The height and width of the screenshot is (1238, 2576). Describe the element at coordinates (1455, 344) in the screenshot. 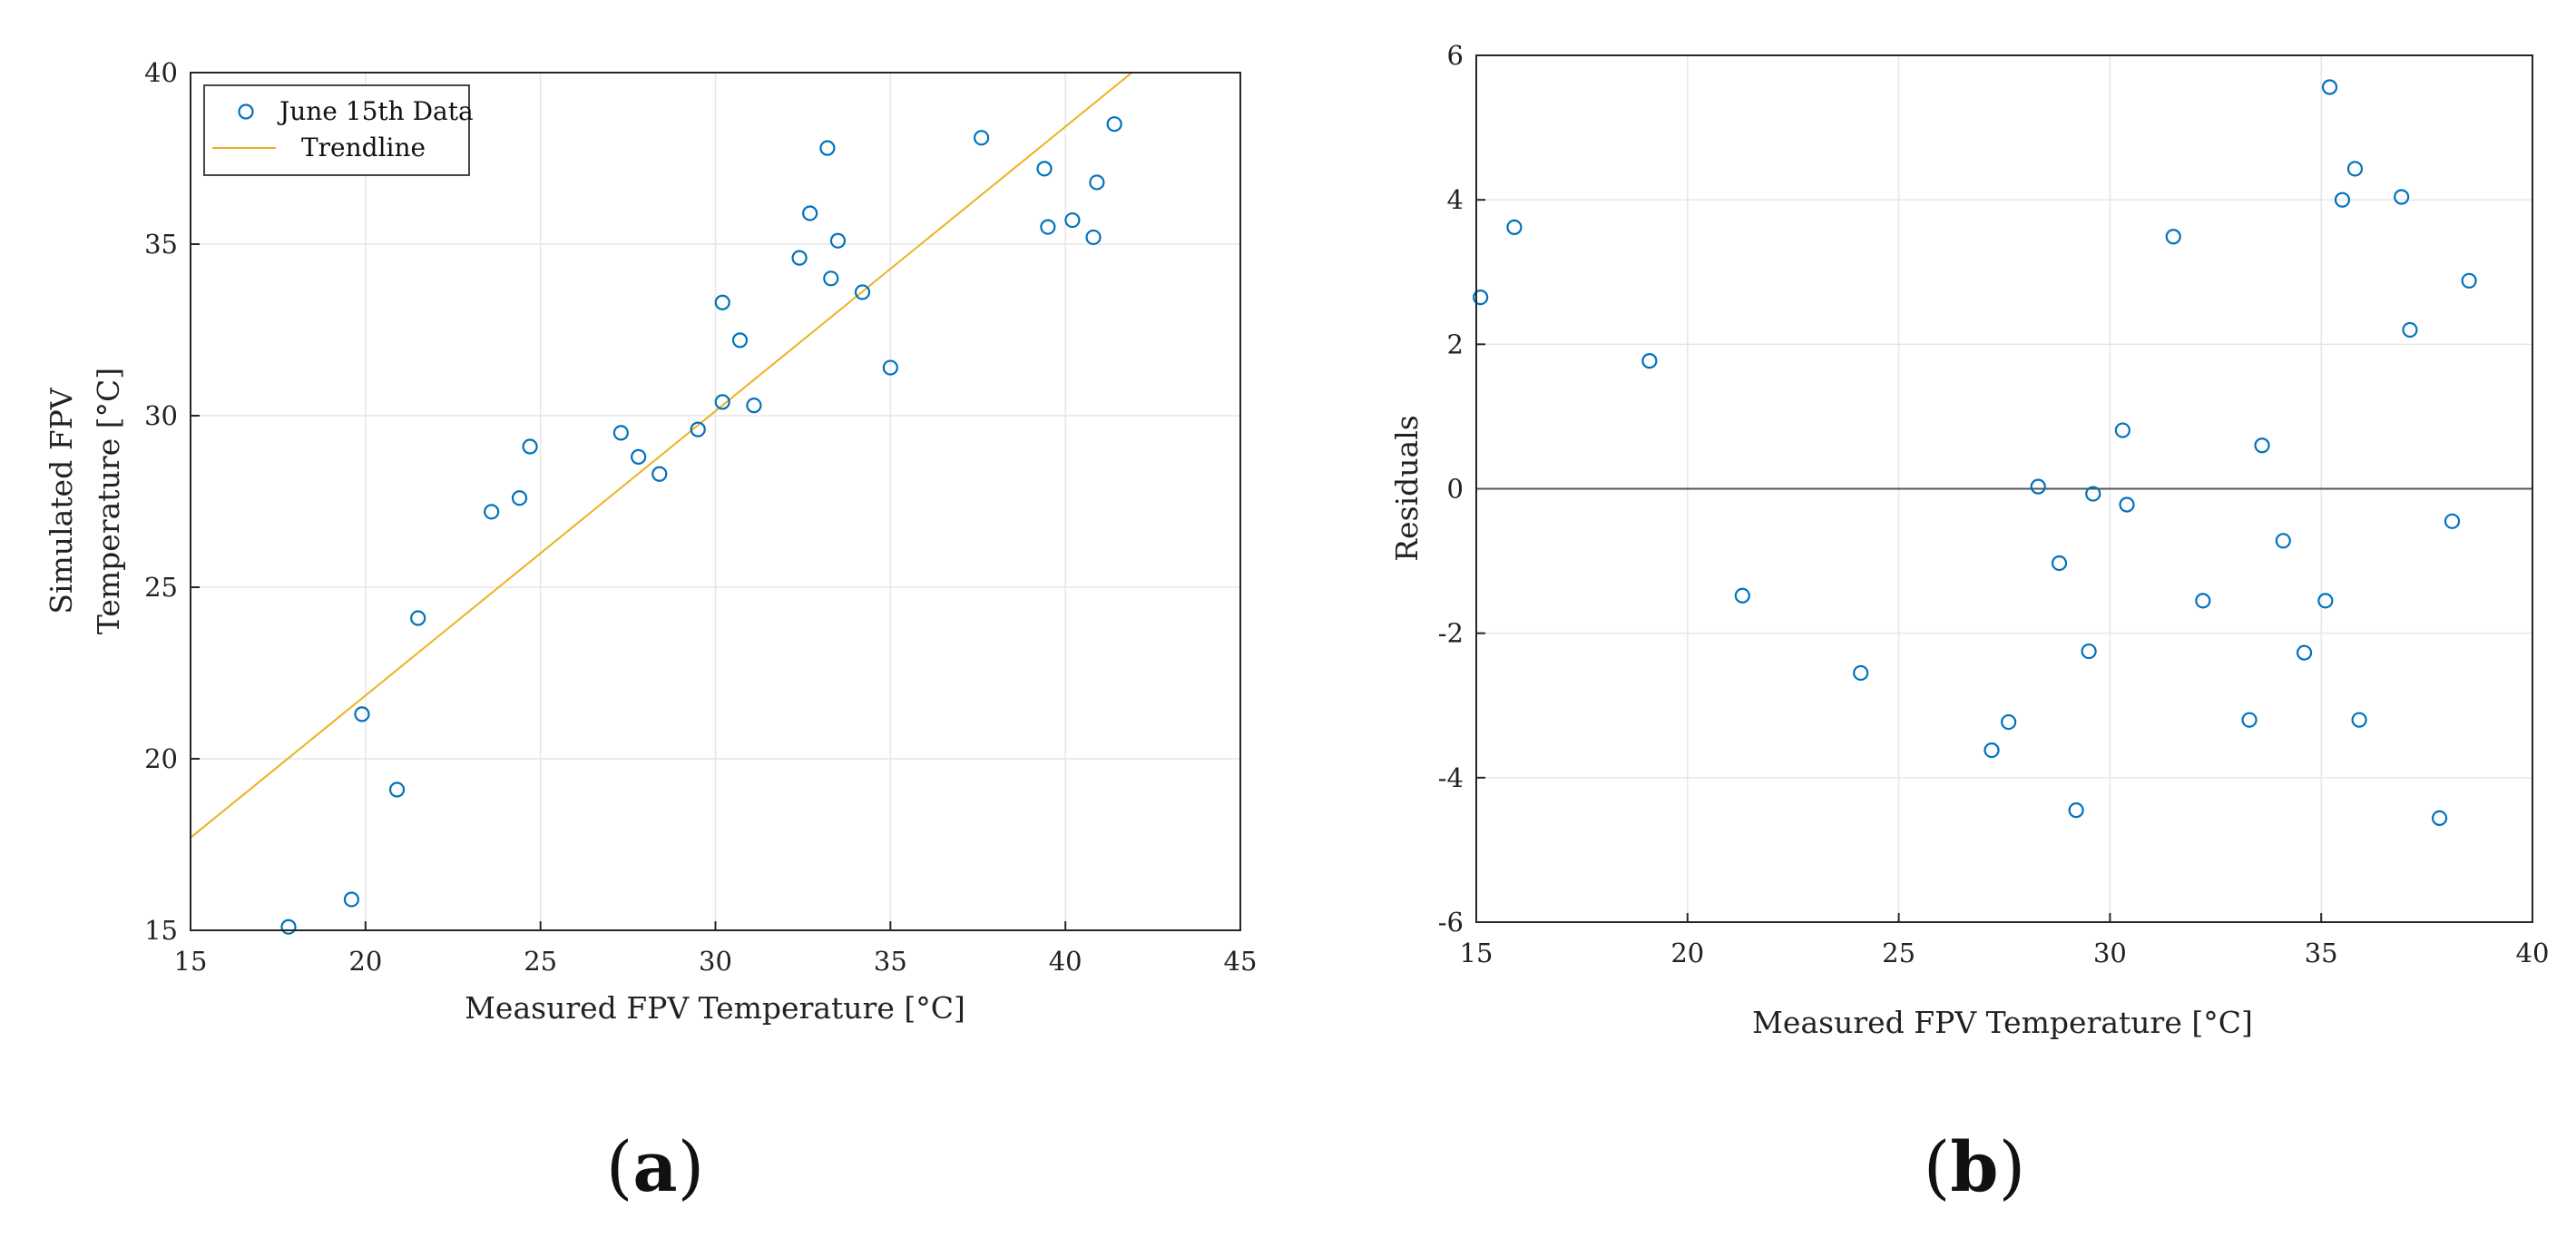

I see `y-tick-label: 2` at that location.